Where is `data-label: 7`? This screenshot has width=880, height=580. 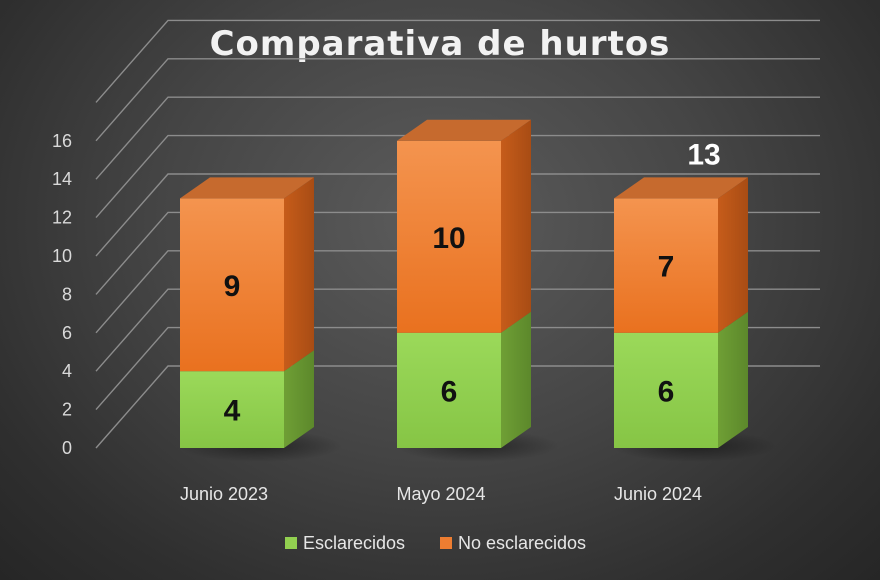 data-label: 7 is located at coordinates (666, 267).